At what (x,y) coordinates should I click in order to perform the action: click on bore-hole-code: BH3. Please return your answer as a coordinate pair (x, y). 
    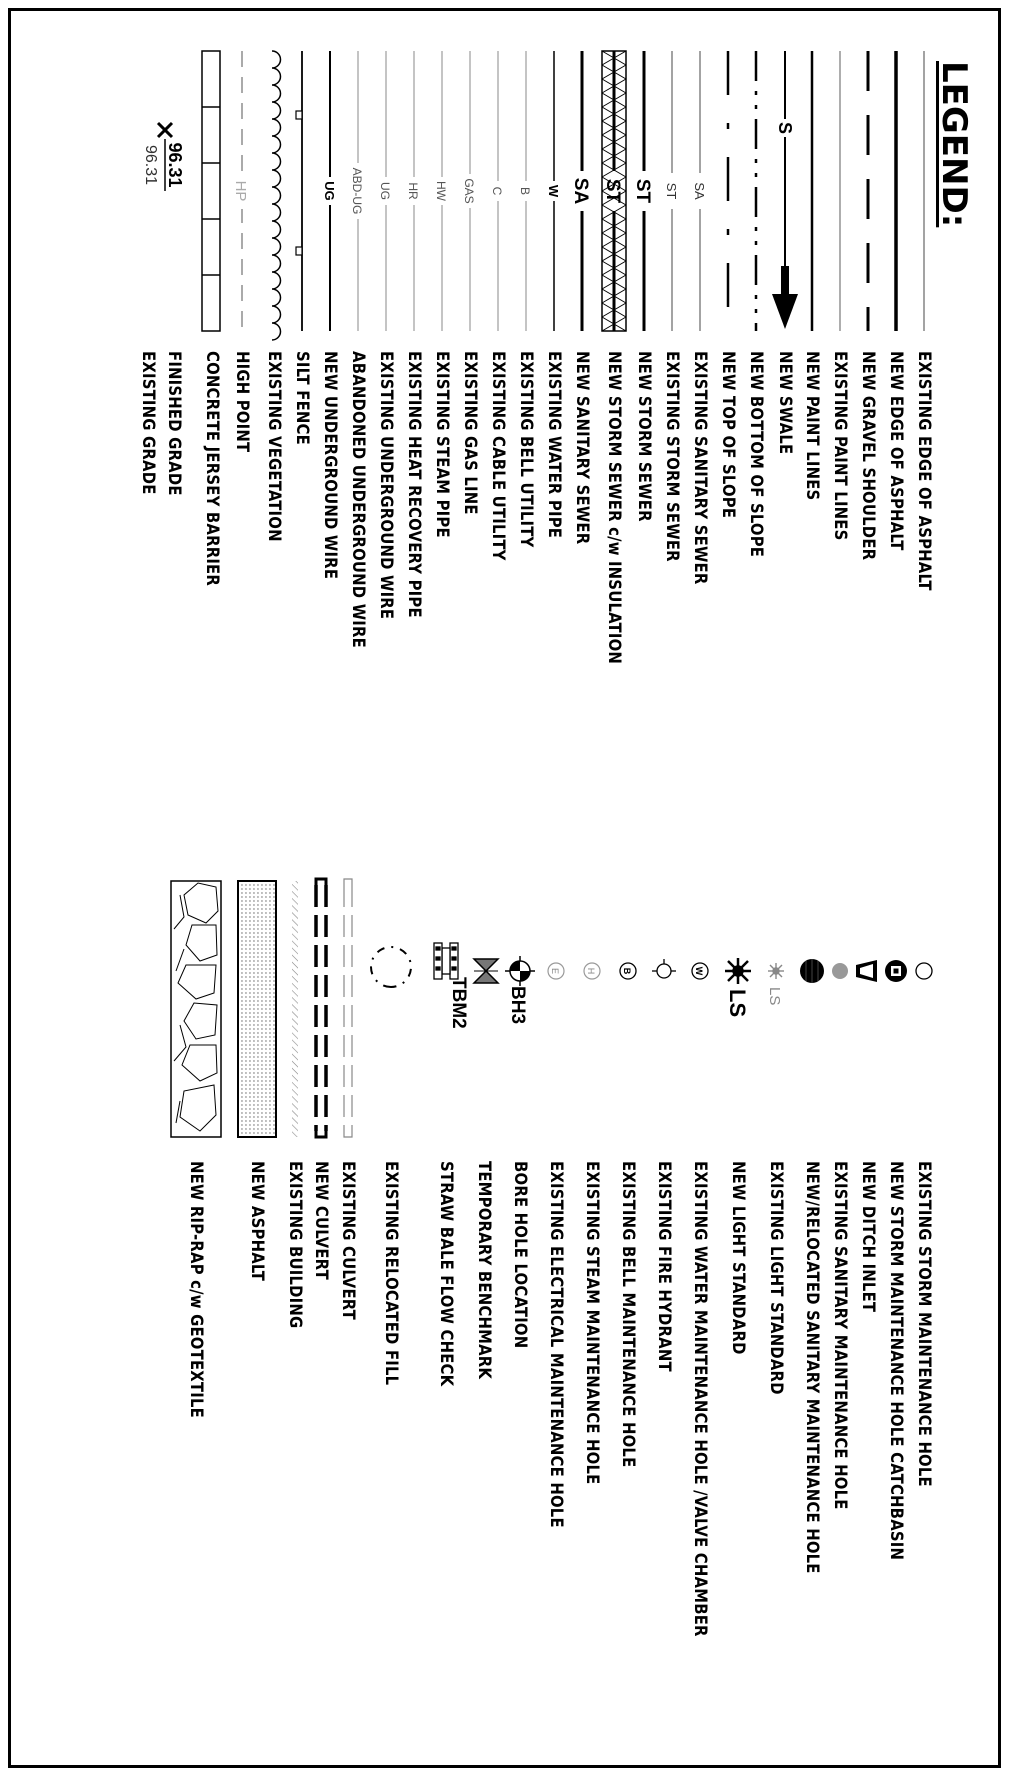
    Looking at the image, I should click on (517, 1005).